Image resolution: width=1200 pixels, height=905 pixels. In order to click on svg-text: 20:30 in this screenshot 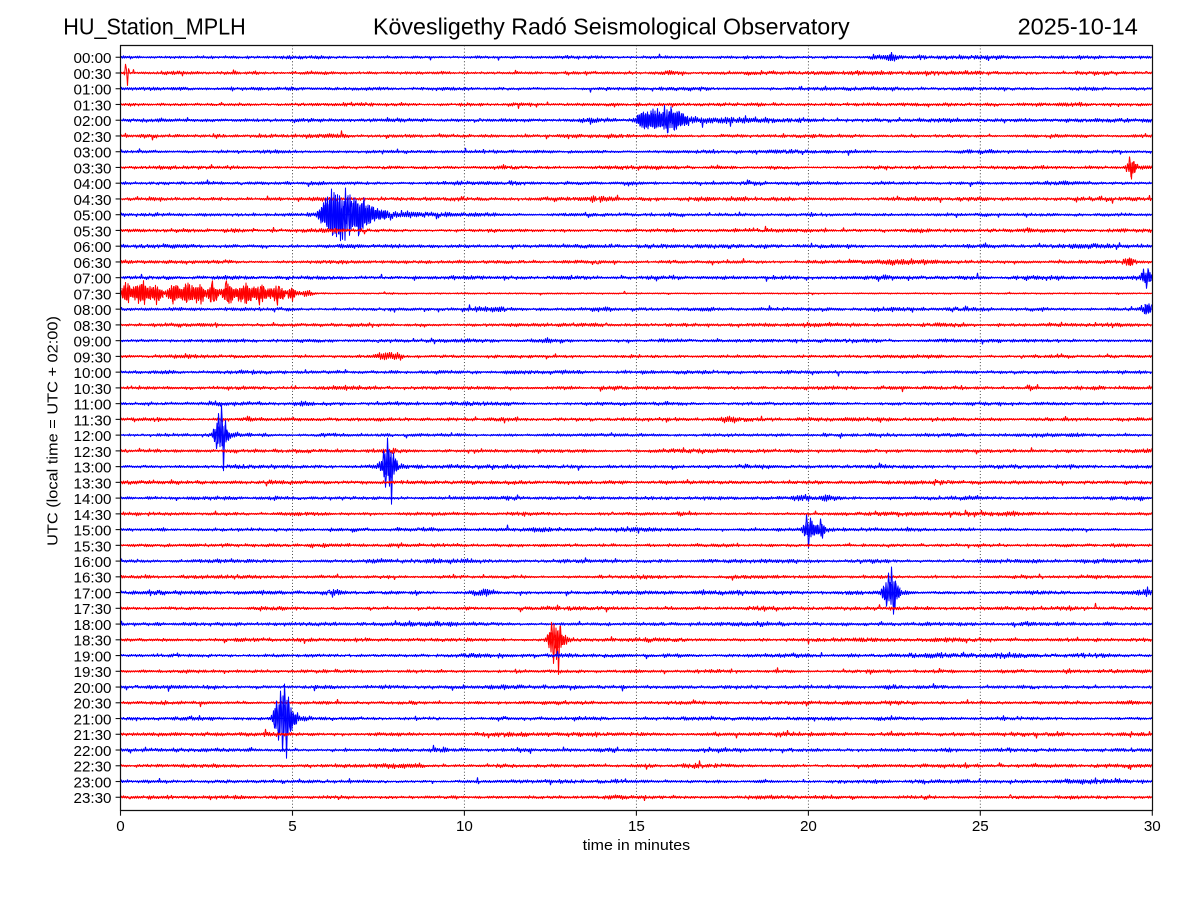, I will do `click(93, 705)`.